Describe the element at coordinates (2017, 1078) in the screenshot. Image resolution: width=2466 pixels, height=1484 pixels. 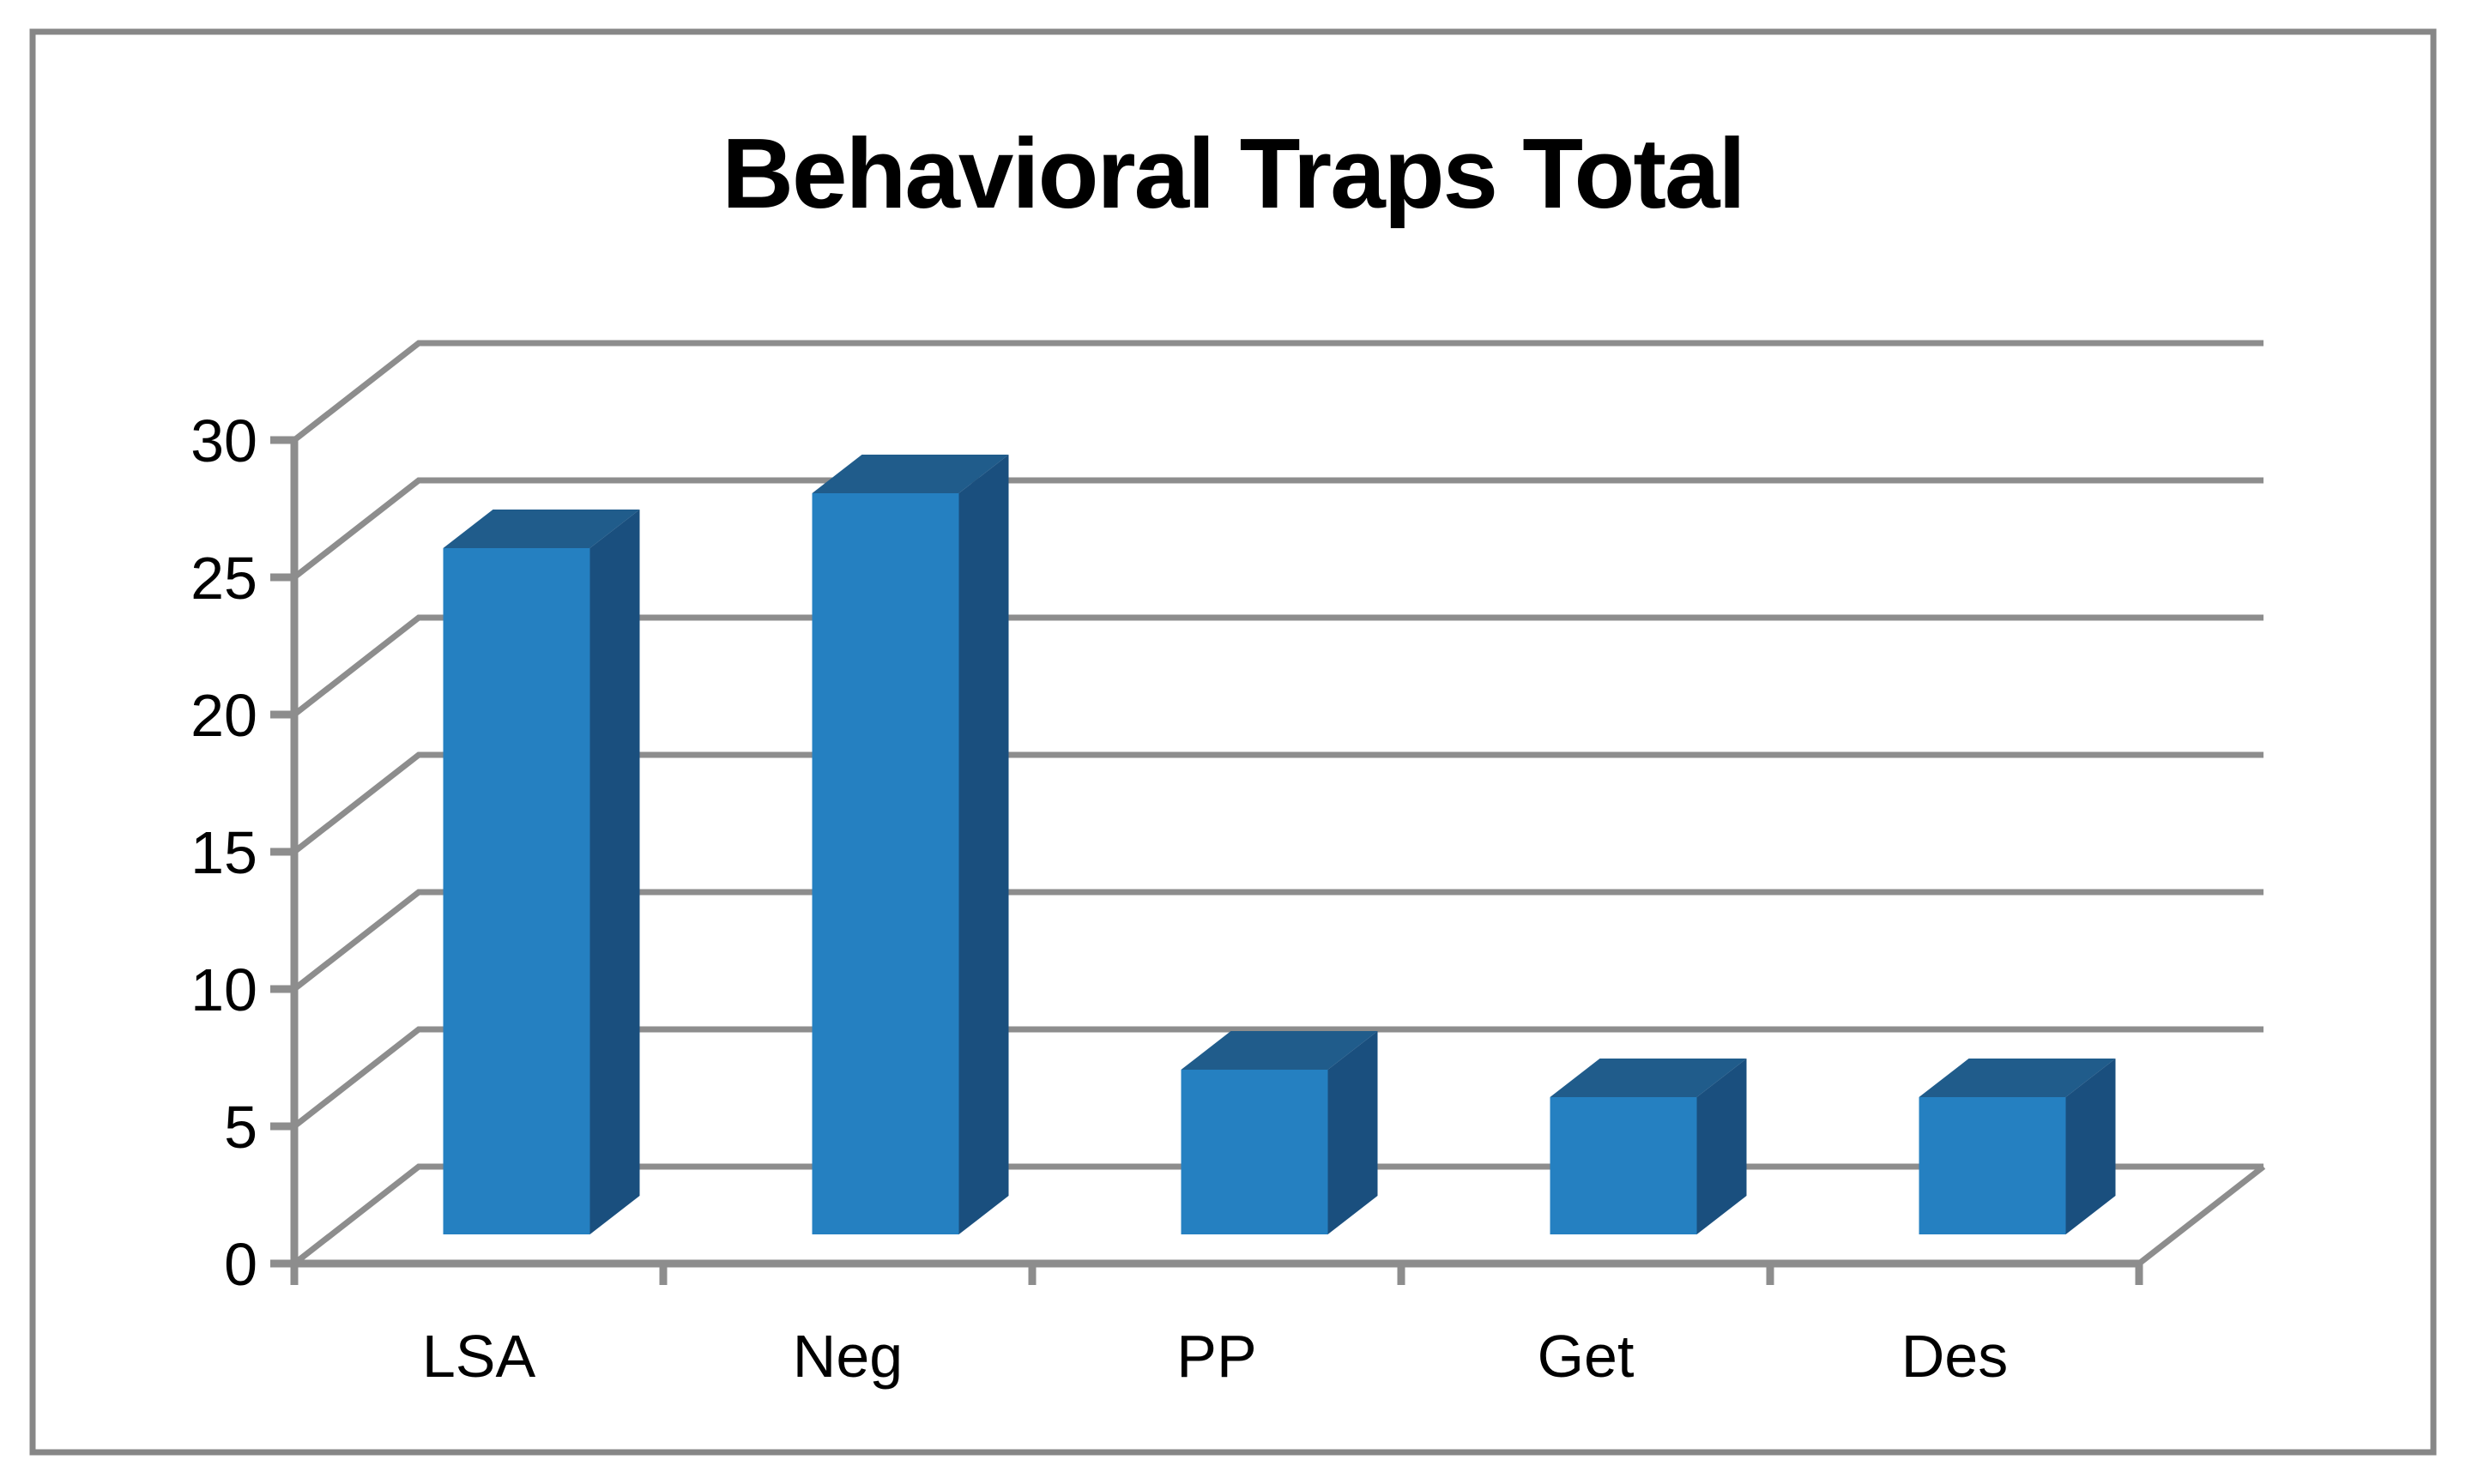
I see `bar-top-face-Des` at that location.